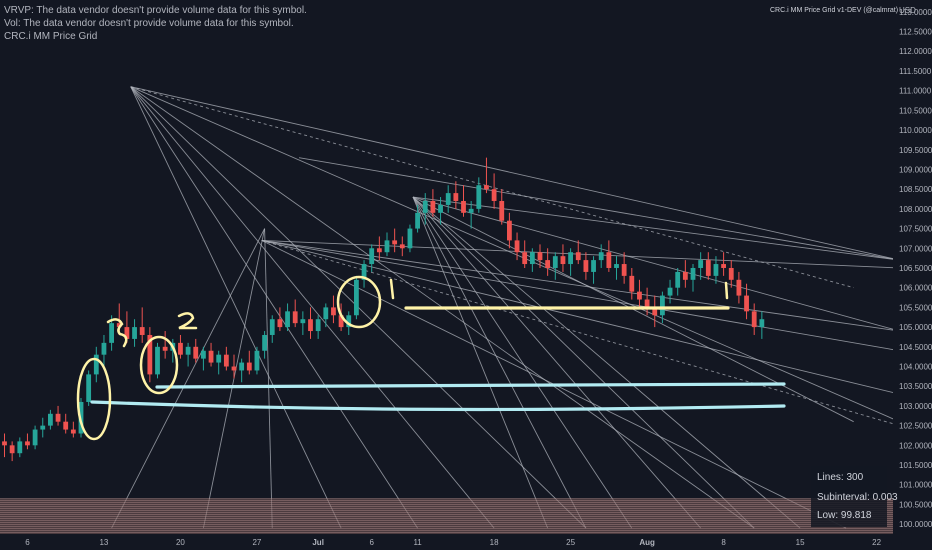 This screenshot has width=932, height=550. I want to click on indicator-watermark: CRC.i MM Price Grid v1-DEV (@calmrat), so click(834, 10).